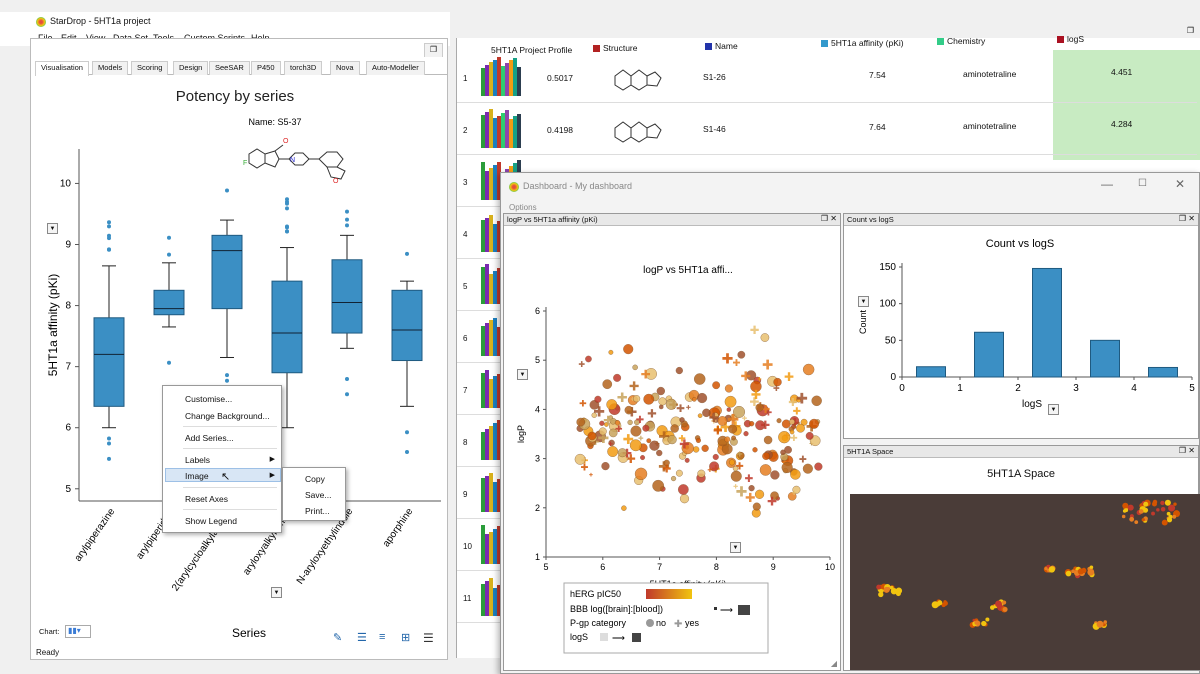  Describe the element at coordinates (206, 499) in the screenshot. I see `menu-item-reset-axes: Reset Axes` at that location.